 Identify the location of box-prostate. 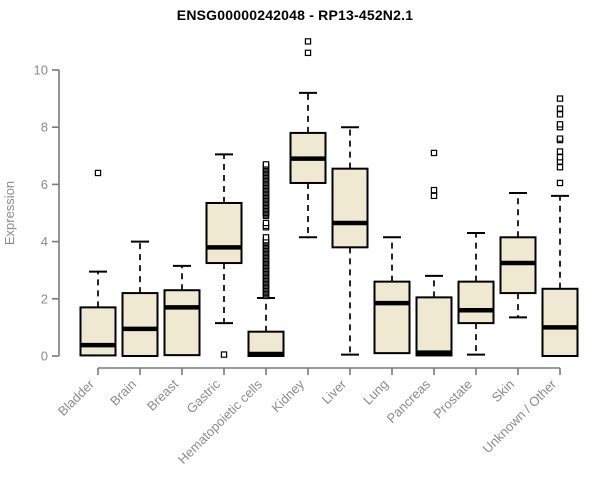
(476, 294).